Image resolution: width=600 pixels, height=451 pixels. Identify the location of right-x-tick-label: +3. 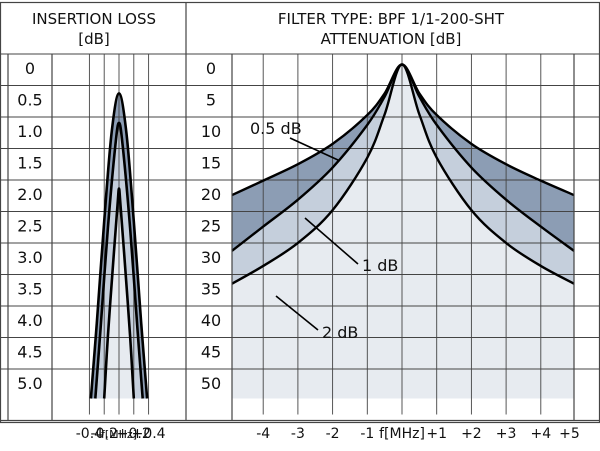
(506, 434).